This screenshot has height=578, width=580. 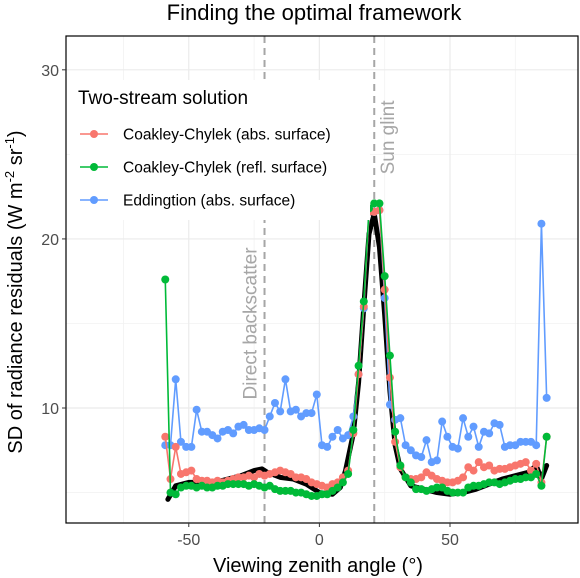 What do you see at coordinates (16, 159) in the screenshot?
I see `y-axis-label-mid: sr` at bounding box center [16, 159].